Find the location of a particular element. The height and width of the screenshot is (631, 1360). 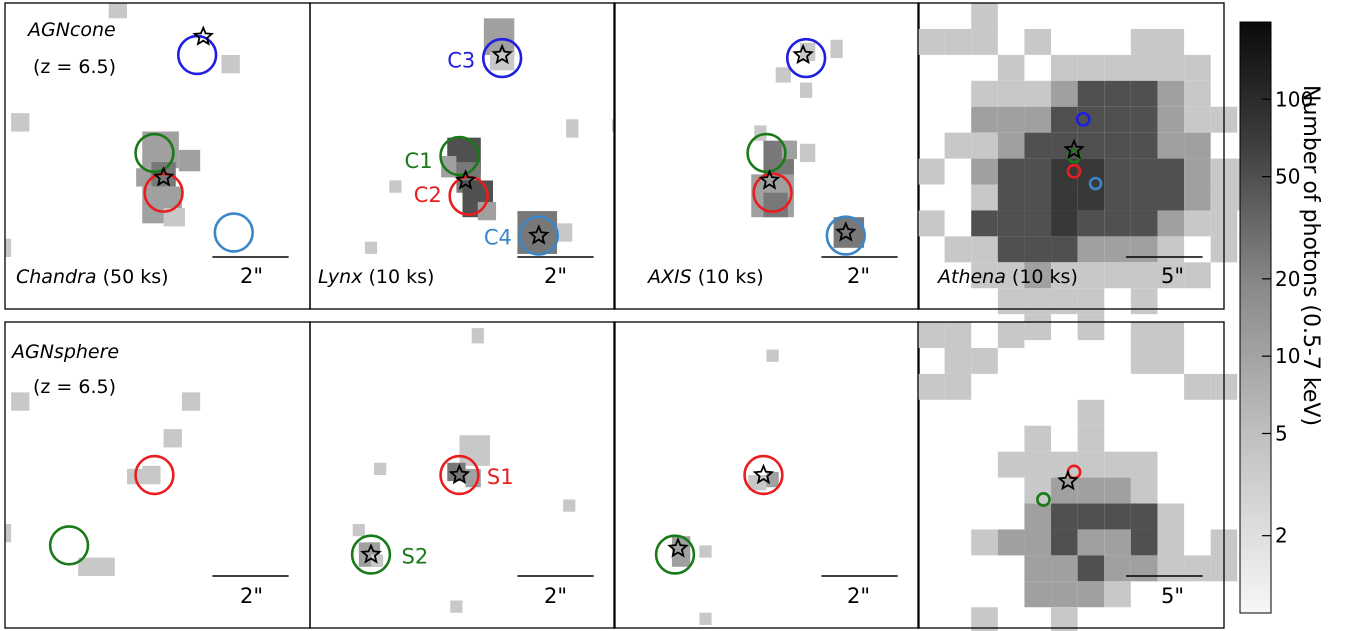

source-label-c4: C4 is located at coordinates (498, 238).